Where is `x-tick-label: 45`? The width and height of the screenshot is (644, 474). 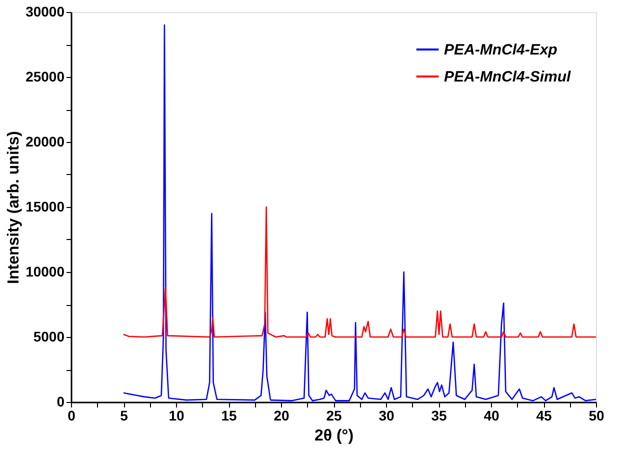 x-tick-label: 45 is located at coordinates (544, 416).